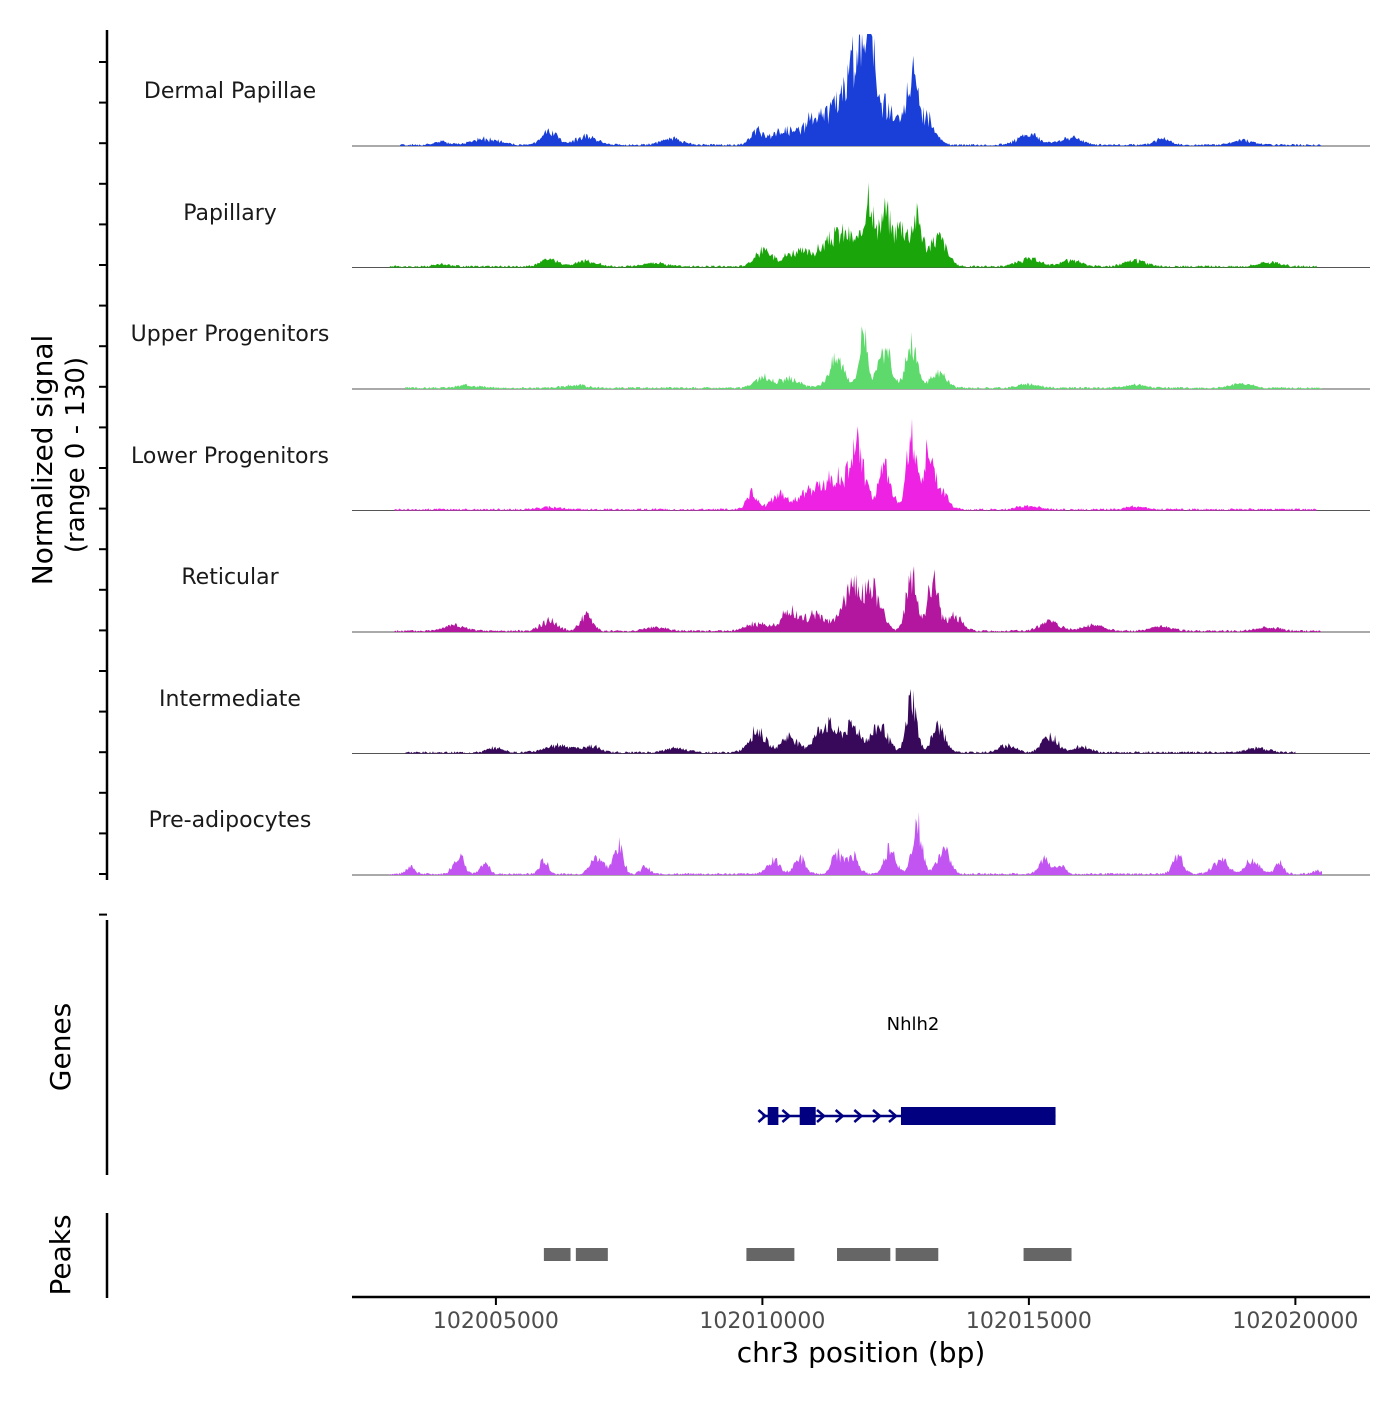  Describe the element at coordinates (230, 91) in the screenshot. I see `track-label-dermal-papillae: Dermal Papillae` at that location.